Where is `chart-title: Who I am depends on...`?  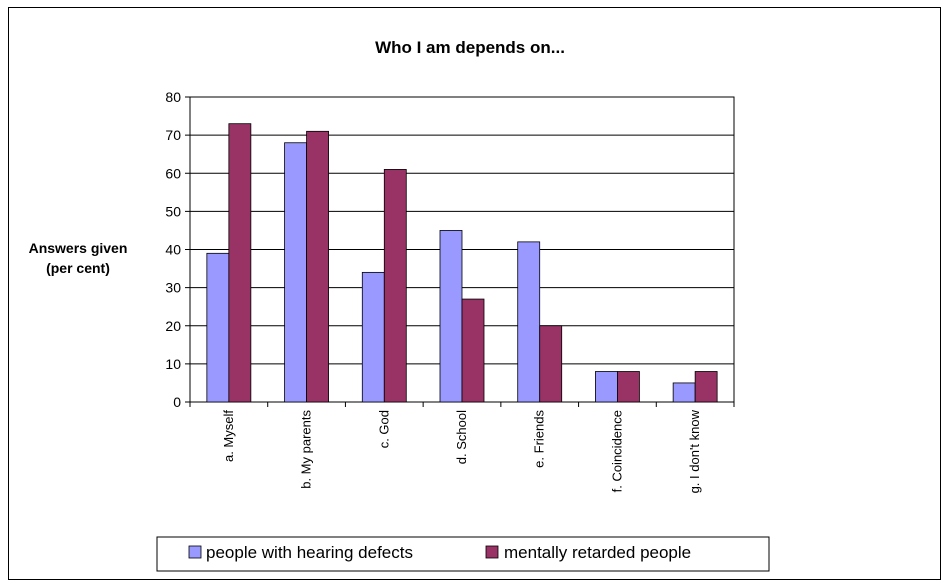 chart-title: Who I am depends on... is located at coordinates (470, 47).